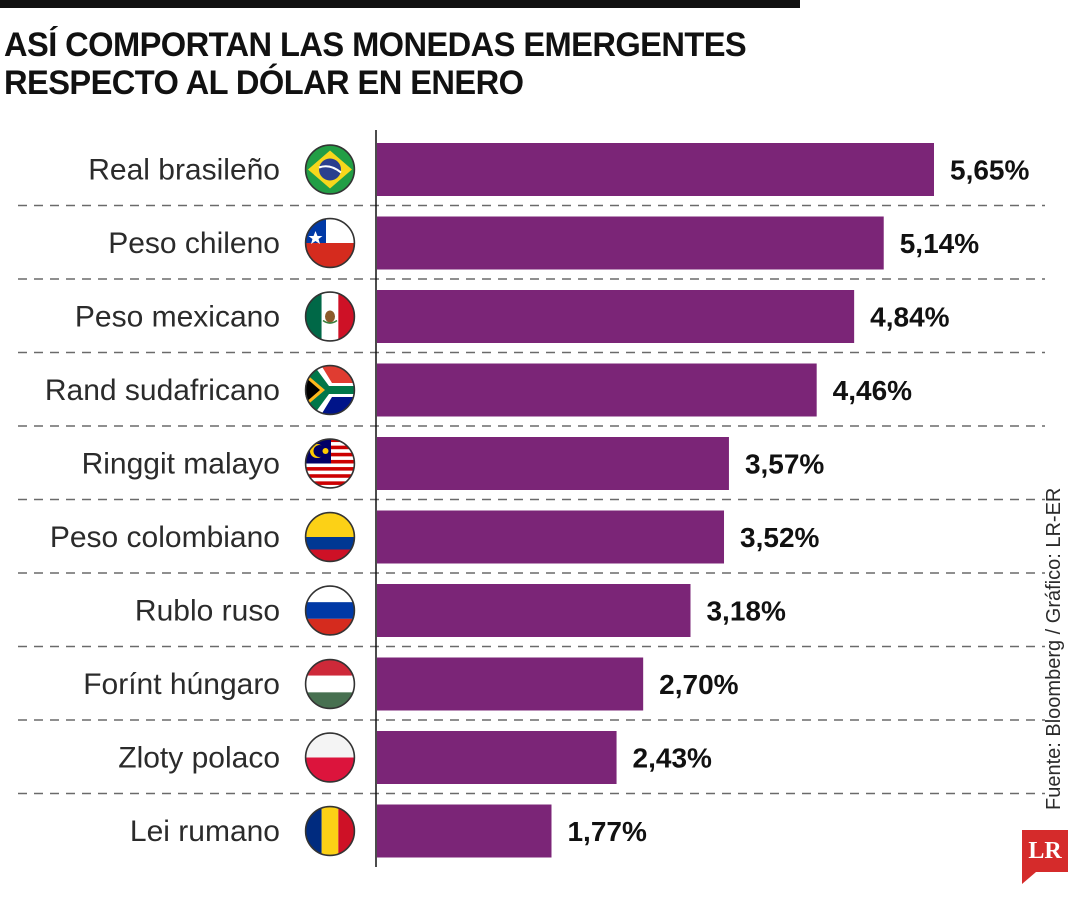 The width and height of the screenshot is (1080, 900). Describe the element at coordinates (165, 537) in the screenshot. I see `category-label: Peso colombiano` at that location.